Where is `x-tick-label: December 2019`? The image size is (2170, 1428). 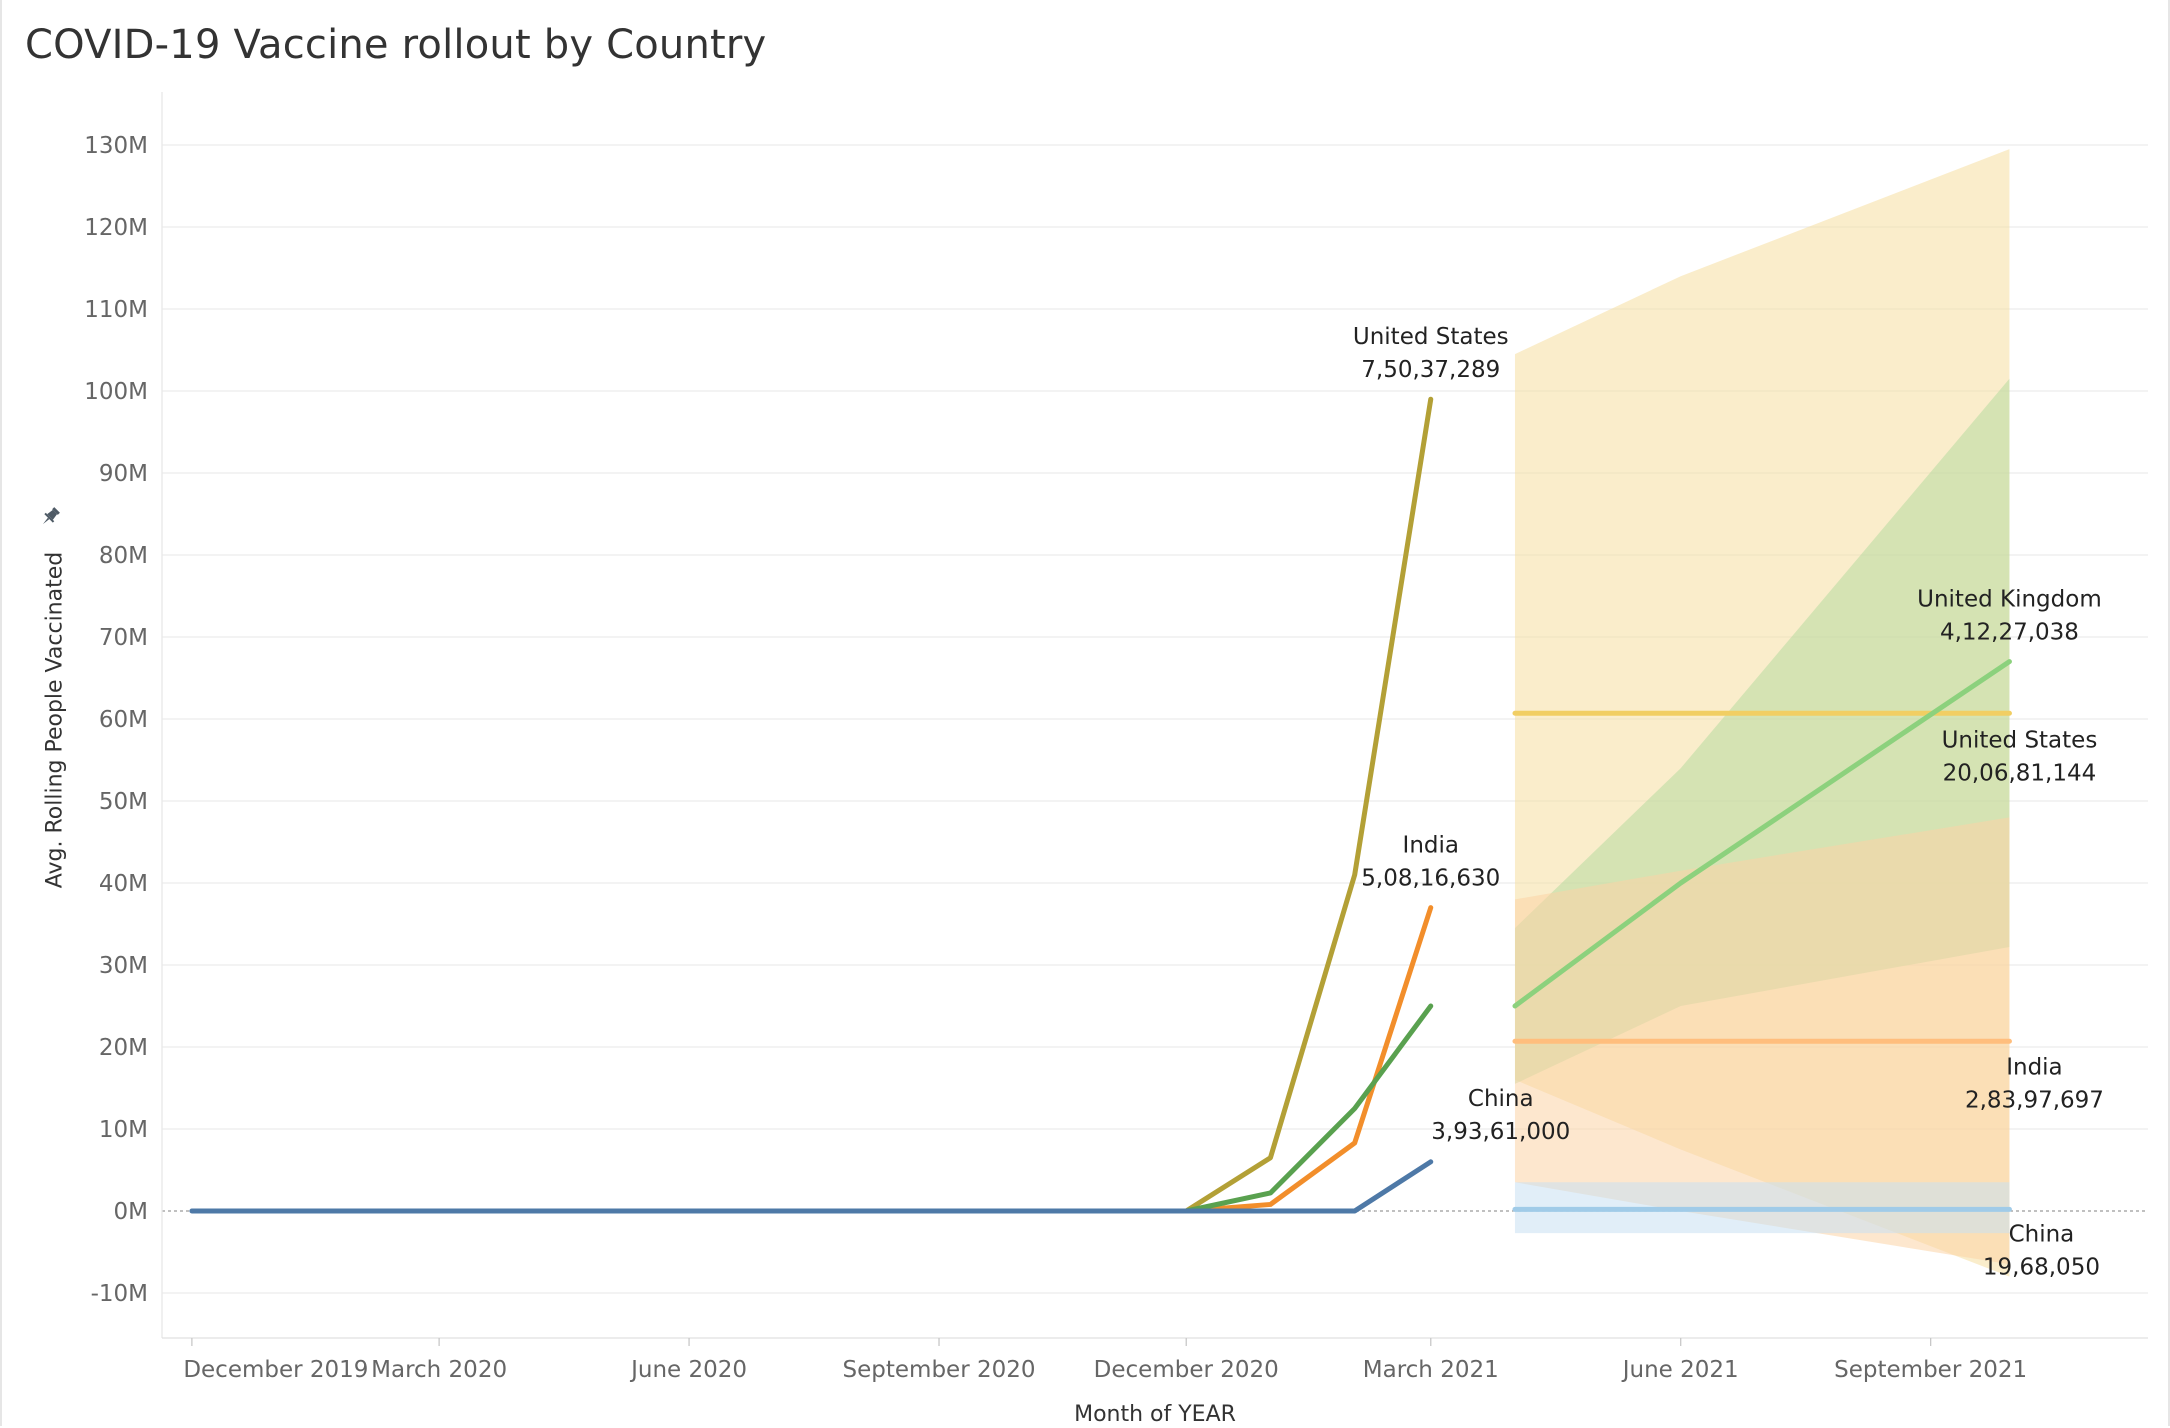
x-tick-label: December 2019 is located at coordinates (275, 1370).